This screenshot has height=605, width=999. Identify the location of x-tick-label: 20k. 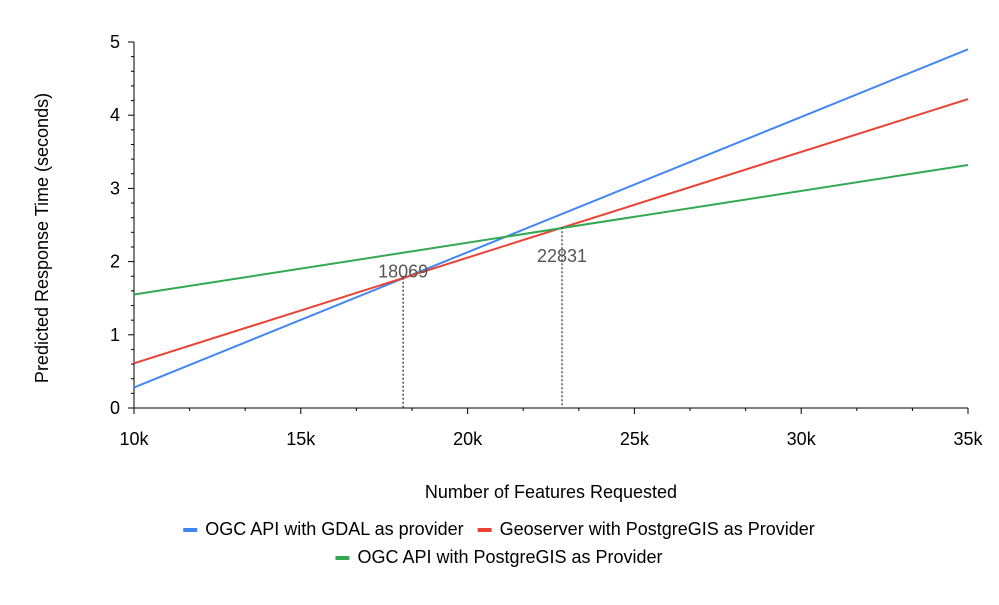
(468, 439).